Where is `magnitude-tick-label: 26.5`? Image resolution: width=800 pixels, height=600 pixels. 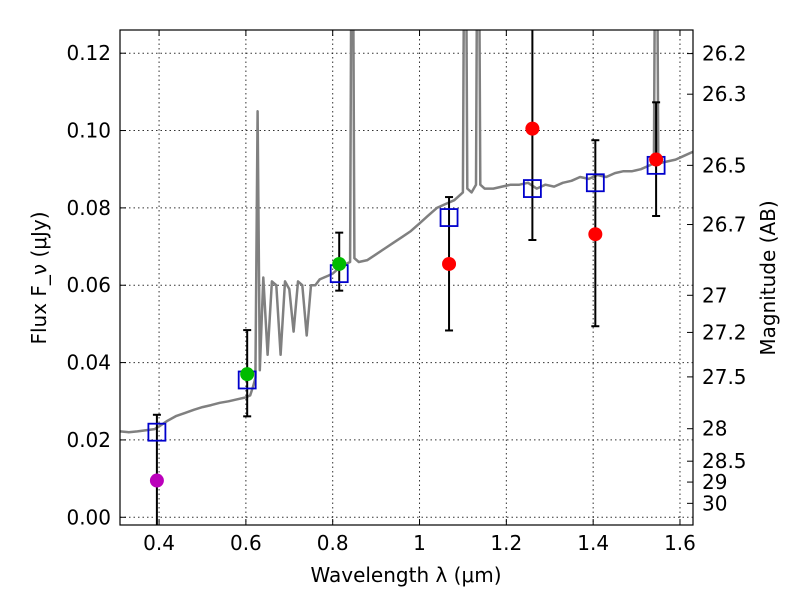
magnitude-tick-label: 26.5 is located at coordinates (724, 165).